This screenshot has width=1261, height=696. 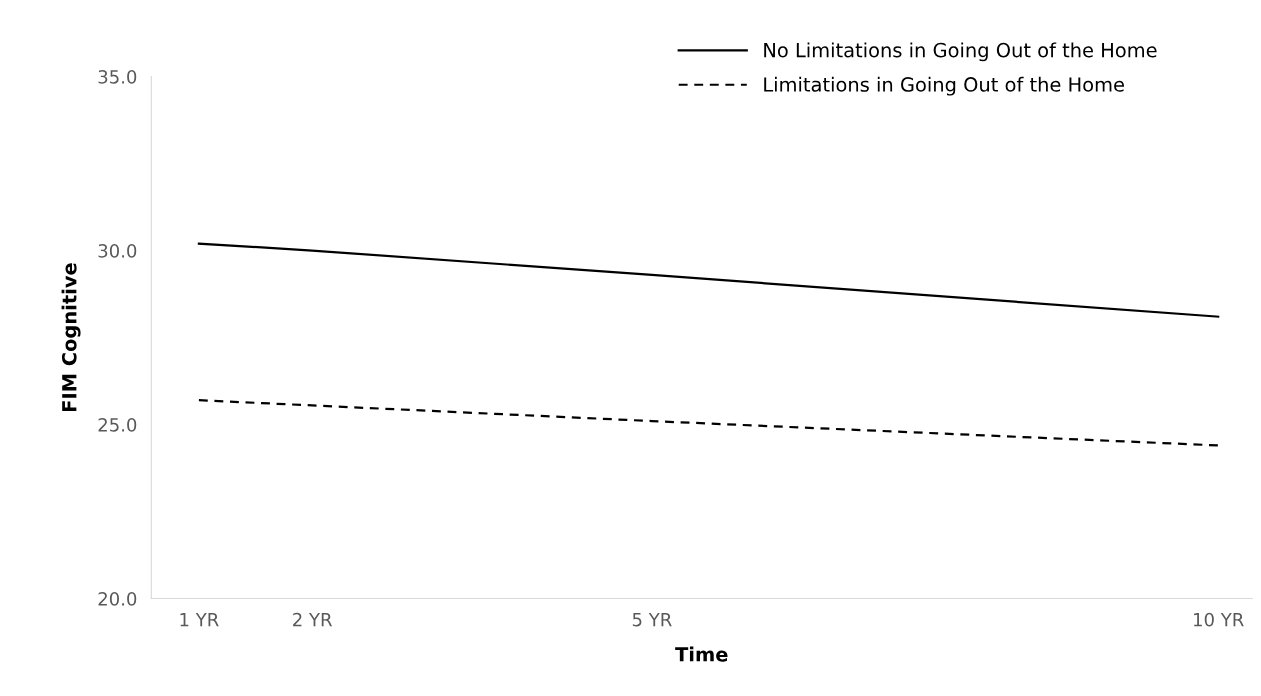 What do you see at coordinates (1219, 619) in the screenshot?
I see `x-tick-label: 10 YR` at bounding box center [1219, 619].